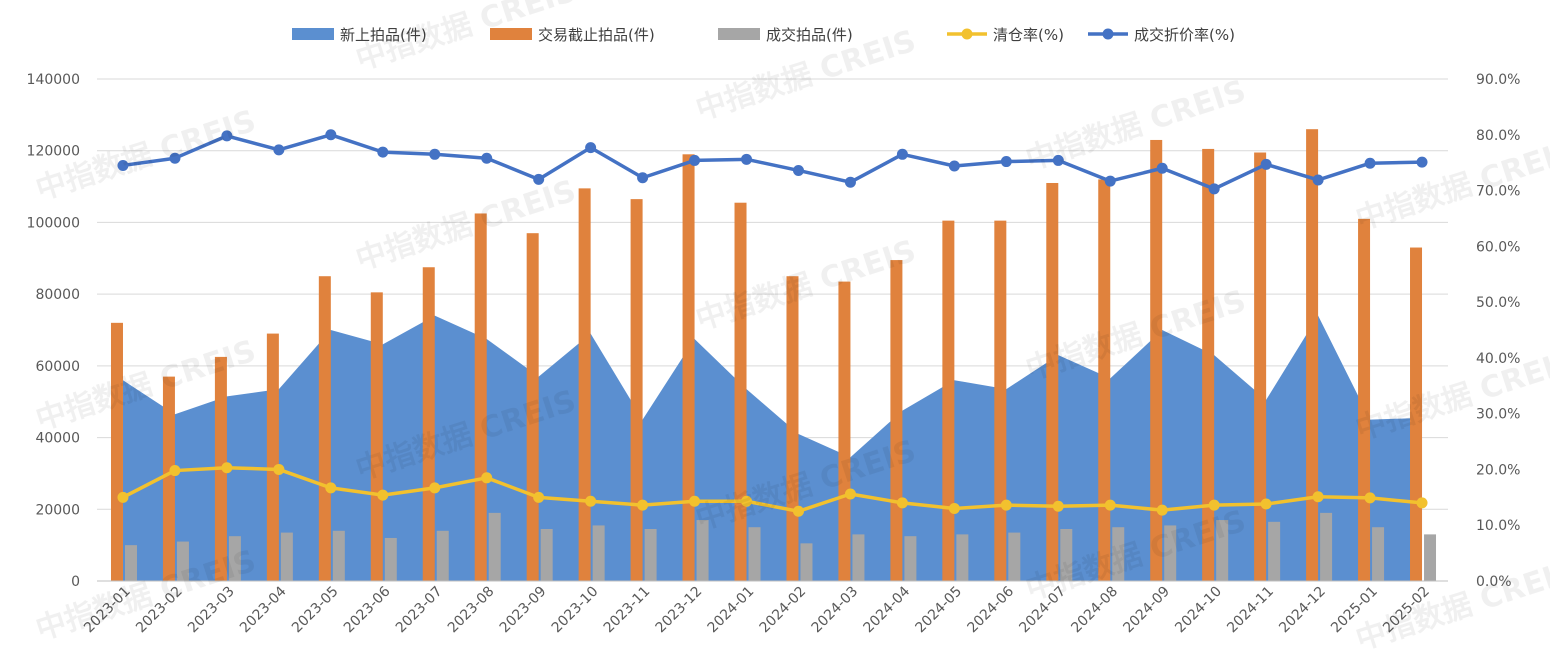 This screenshot has height=670, width=1550. I want to click on right-tick-label: 20.0%, so click(1498, 470).